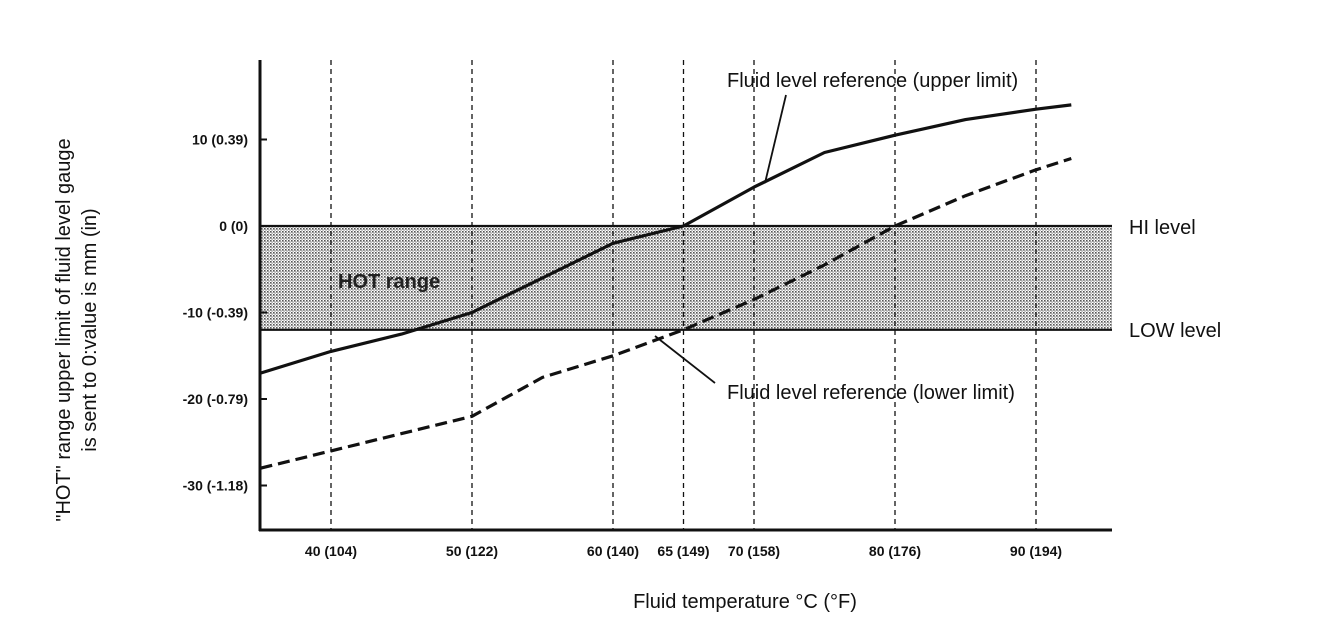 This screenshot has height=622, width=1328. I want to click on x-tick-label: 70 (158), so click(754, 551).